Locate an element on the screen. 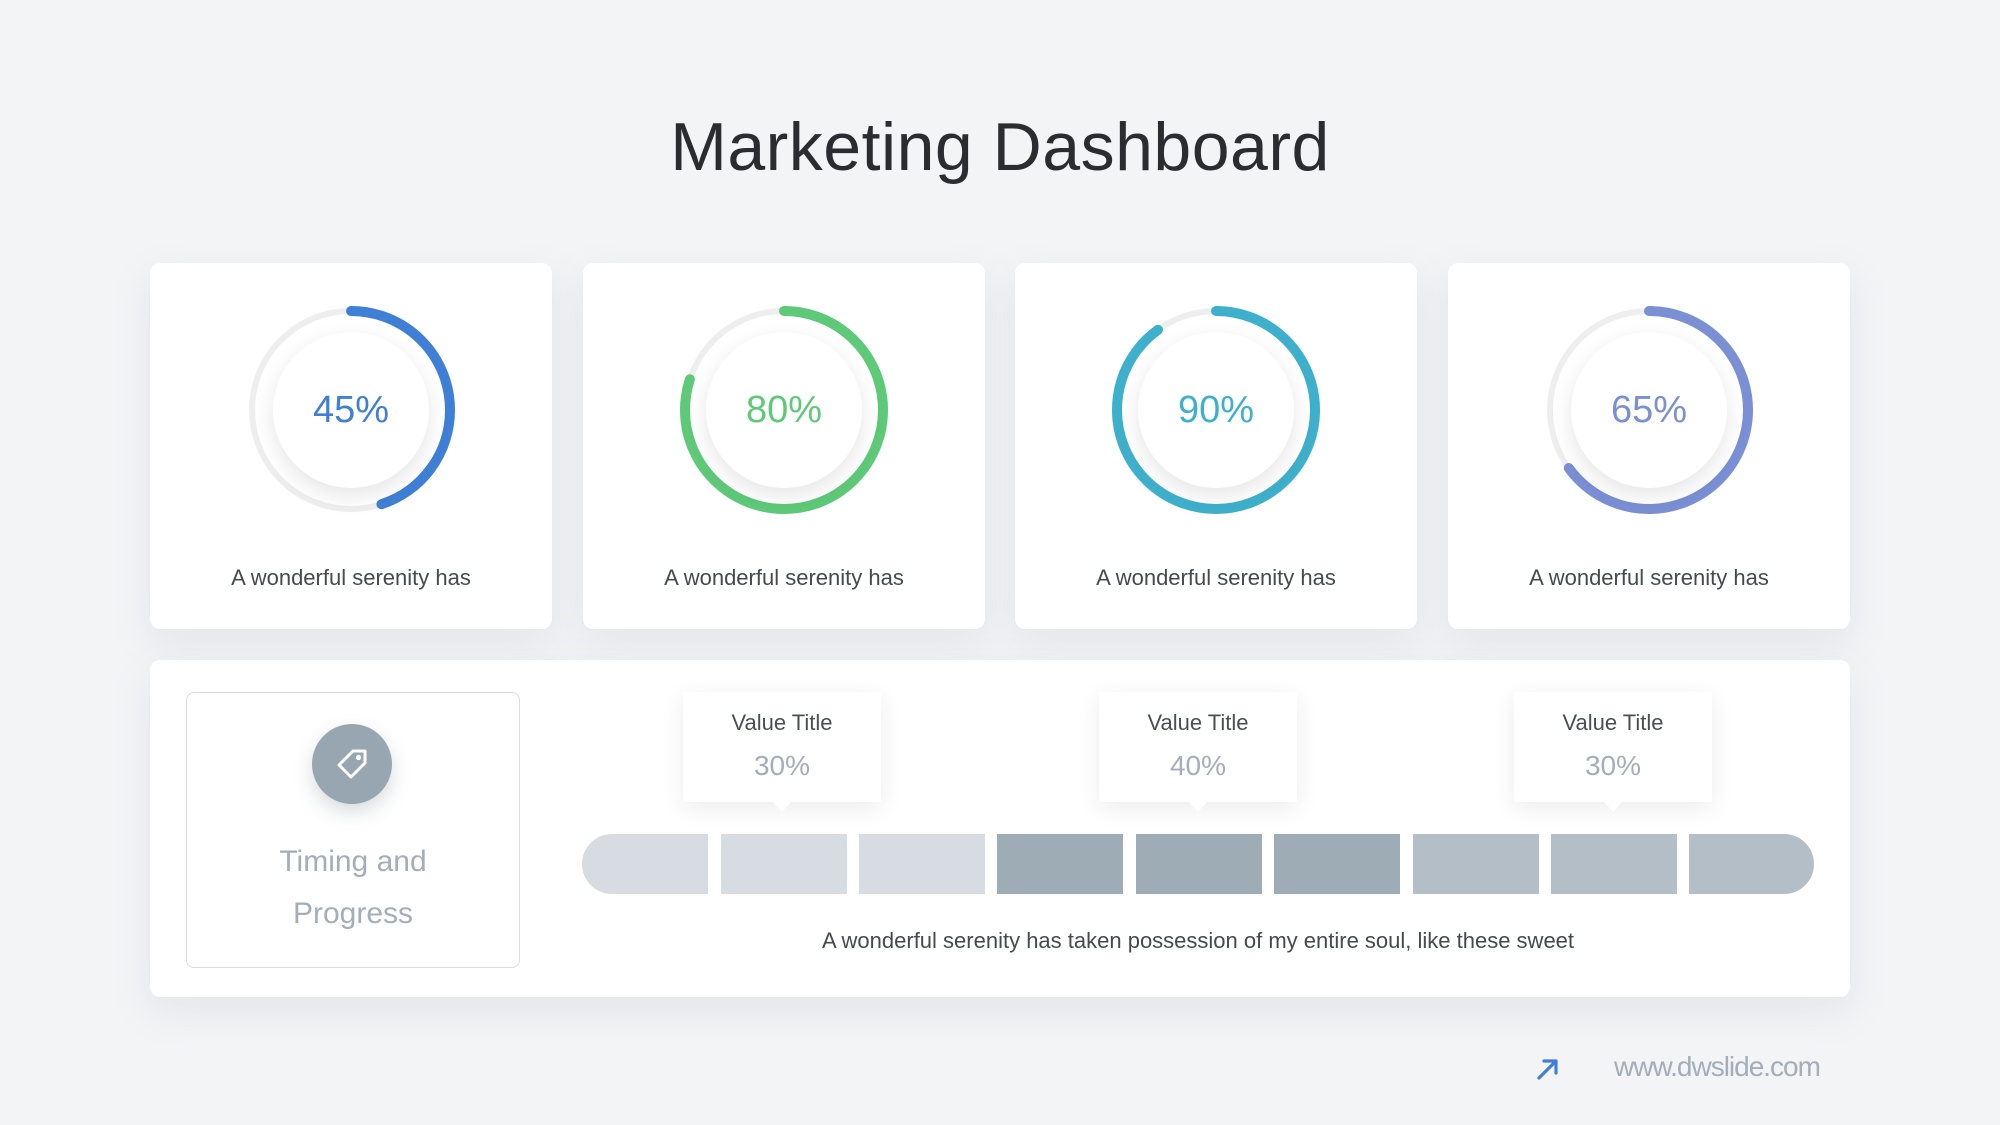  stat-card: 80% A wonderful serenity has is located at coordinates (784, 446).